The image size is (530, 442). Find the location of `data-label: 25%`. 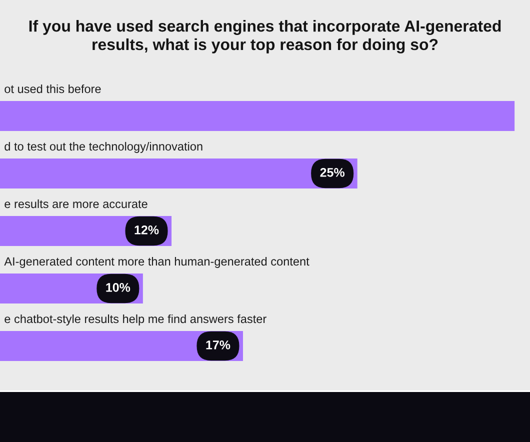

data-label: 25% is located at coordinates (332, 172).